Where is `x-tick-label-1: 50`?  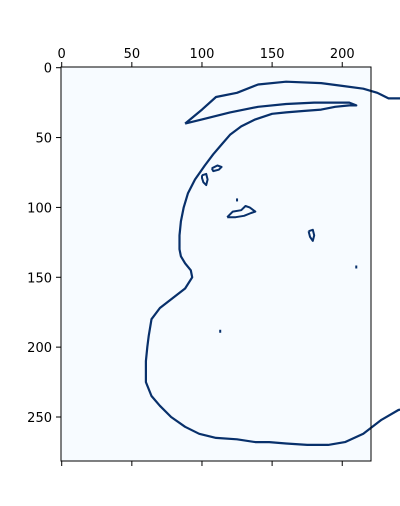
x-tick-label-1: 50 is located at coordinates (132, 54).